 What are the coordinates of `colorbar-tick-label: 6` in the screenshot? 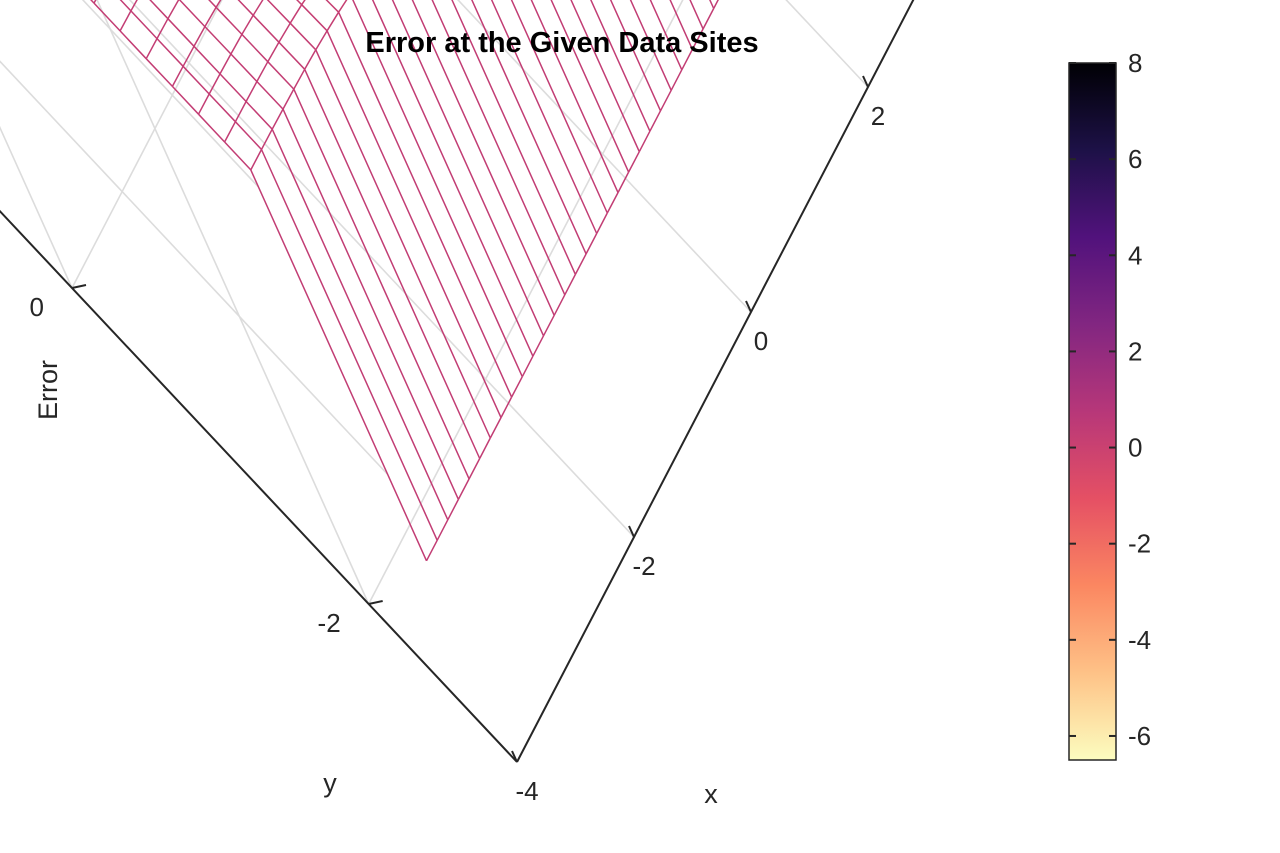 It's located at (1135, 159).